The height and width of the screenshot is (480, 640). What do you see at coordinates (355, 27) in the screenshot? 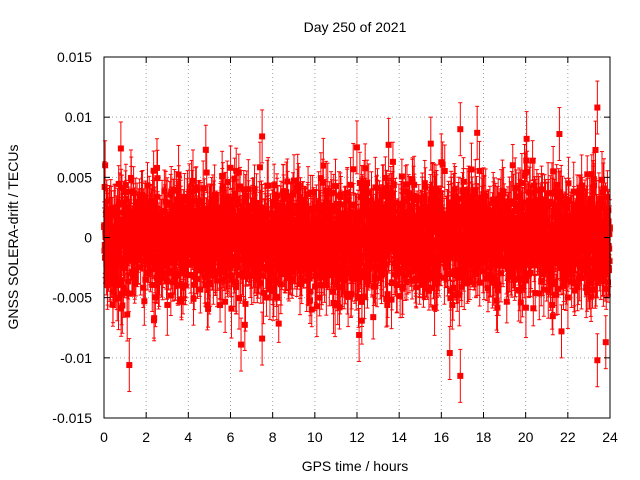
I see `chart-title: Day 250 of 2021` at bounding box center [355, 27].